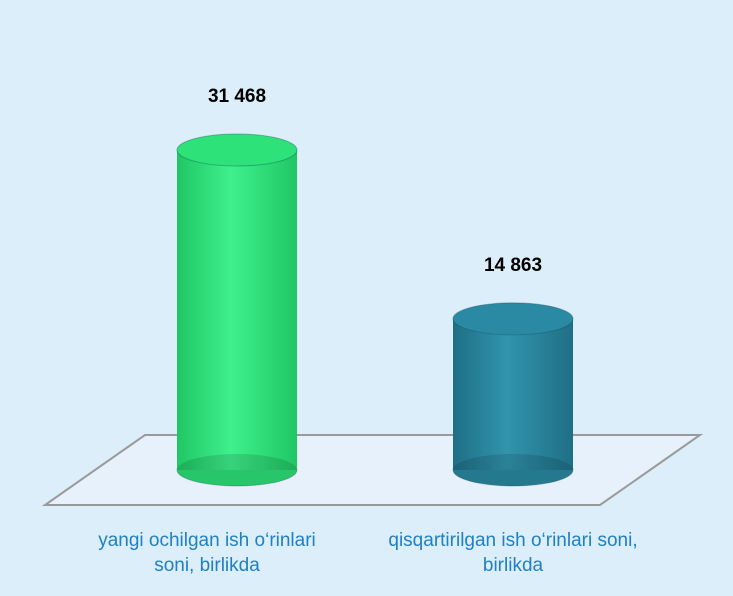 The width and height of the screenshot is (733, 596). I want to click on value-label: 14 863, so click(513, 265).